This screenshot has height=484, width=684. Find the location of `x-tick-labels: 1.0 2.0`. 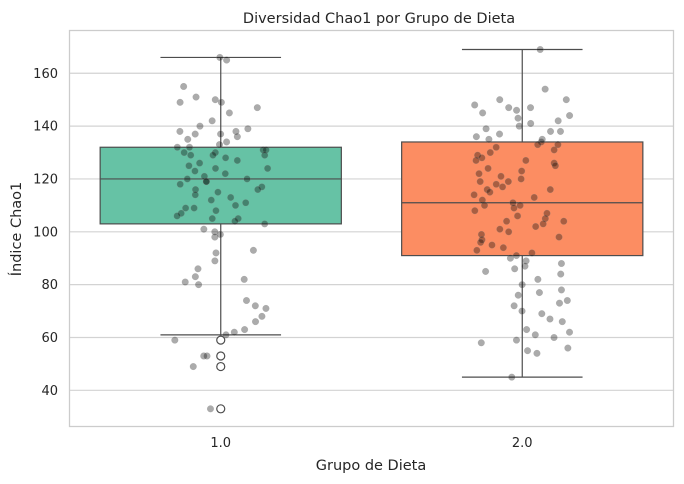

x-tick-labels: 1.0 2.0 is located at coordinates (371, 443).